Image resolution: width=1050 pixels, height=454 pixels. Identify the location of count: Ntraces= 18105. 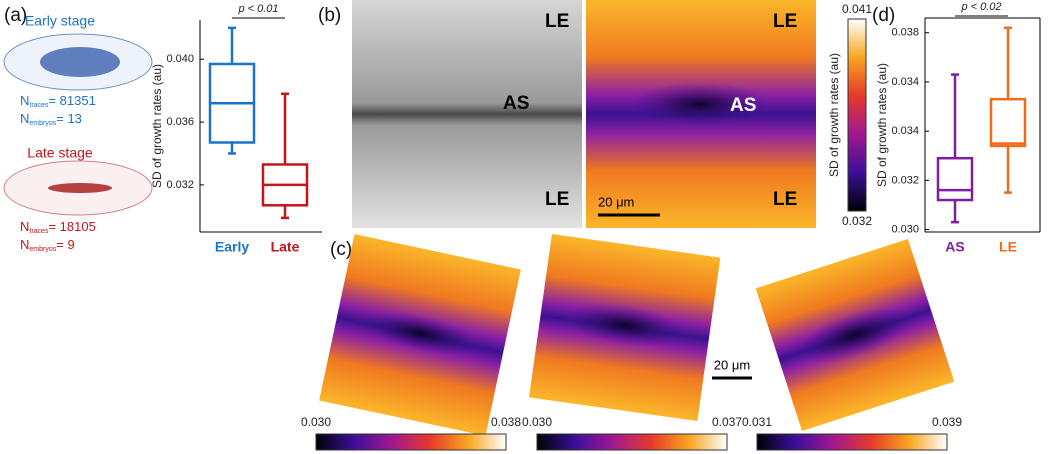
(58, 226).